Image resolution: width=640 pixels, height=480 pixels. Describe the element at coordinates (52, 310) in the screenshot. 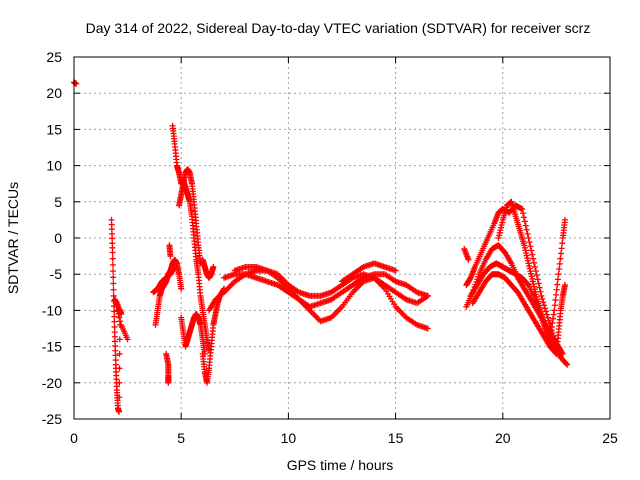

I see `y-tick-label: -10` at that location.